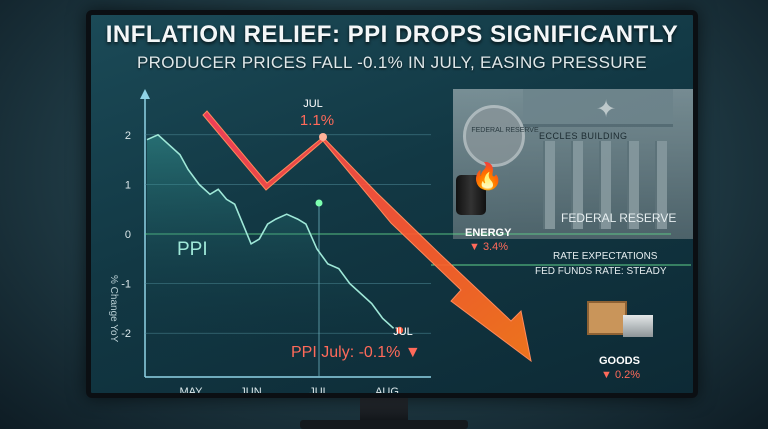  What do you see at coordinates (356, 352) in the screenshot?
I see `ppi-july-label: PPI July: -0.1% ▼` at bounding box center [356, 352].